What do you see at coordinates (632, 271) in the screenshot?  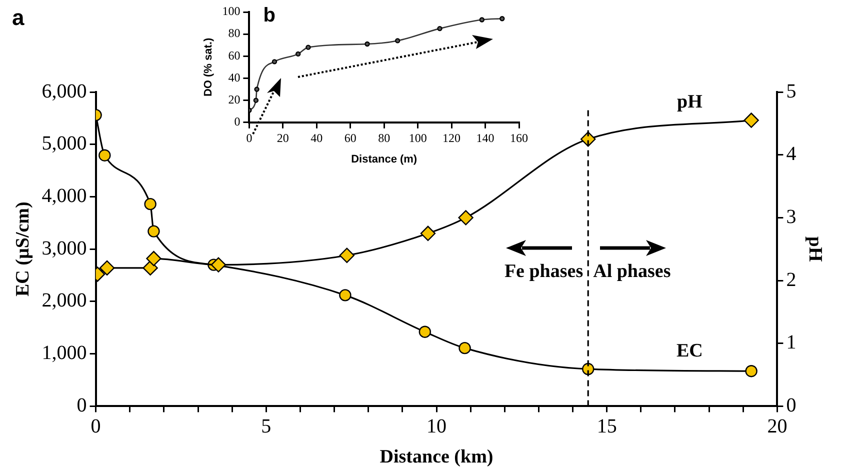 I see `annotation: Al phases` at bounding box center [632, 271].